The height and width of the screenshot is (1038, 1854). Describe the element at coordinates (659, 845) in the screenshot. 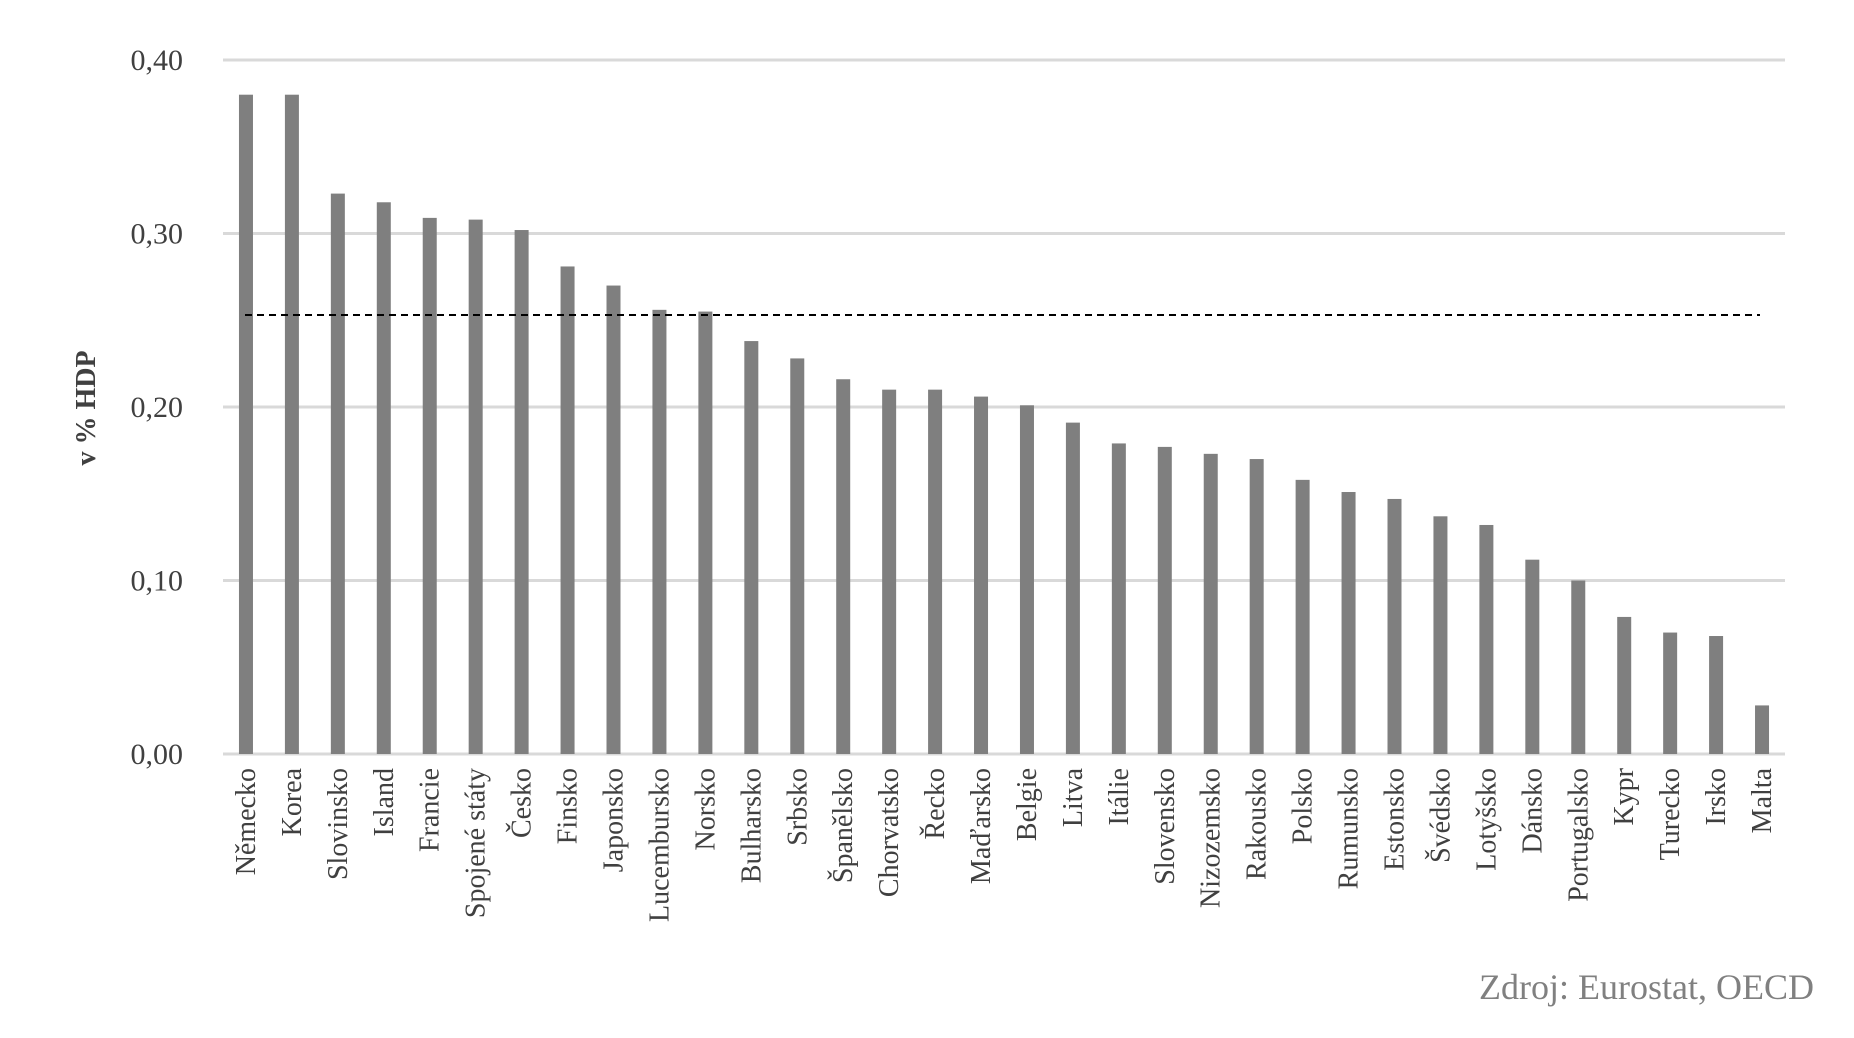

I see `x-category-label: Lucembursko` at that location.